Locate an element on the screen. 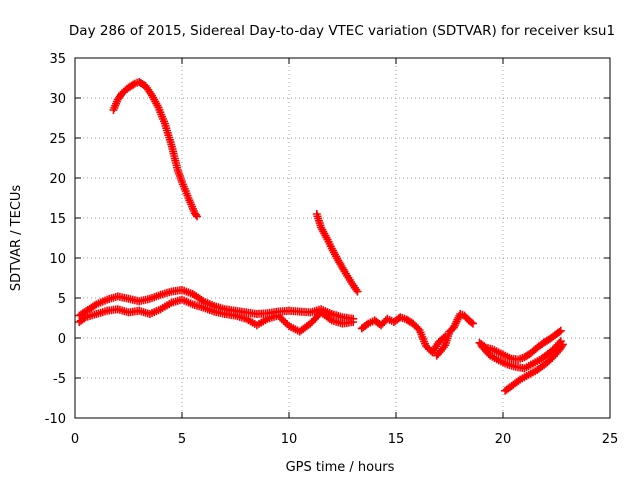  y-tick-label: 5 is located at coordinates (62, 299).